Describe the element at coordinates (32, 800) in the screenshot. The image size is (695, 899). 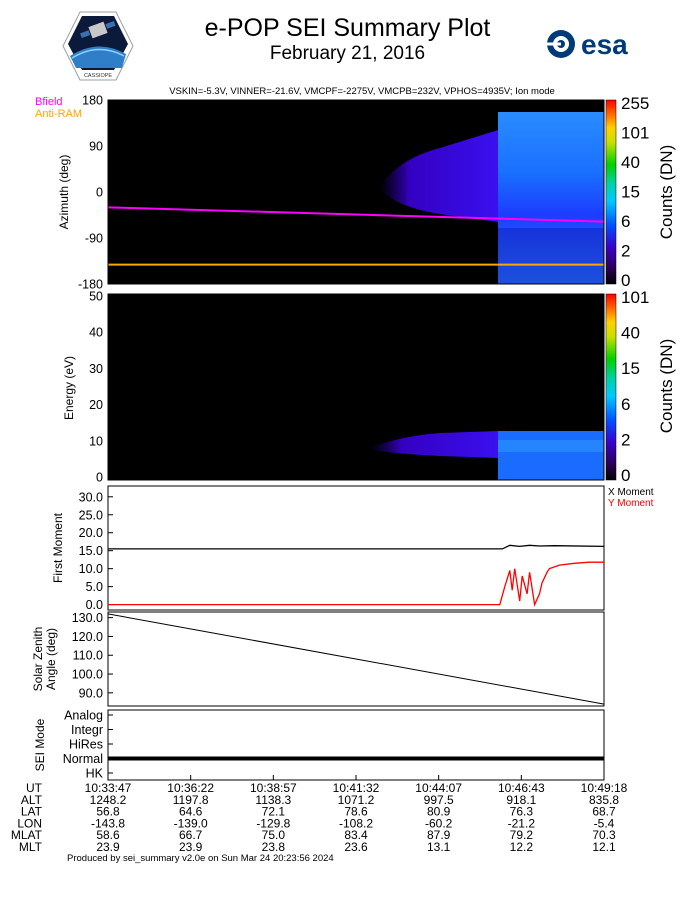
I see `time-table-row-label: ALT` at that location.